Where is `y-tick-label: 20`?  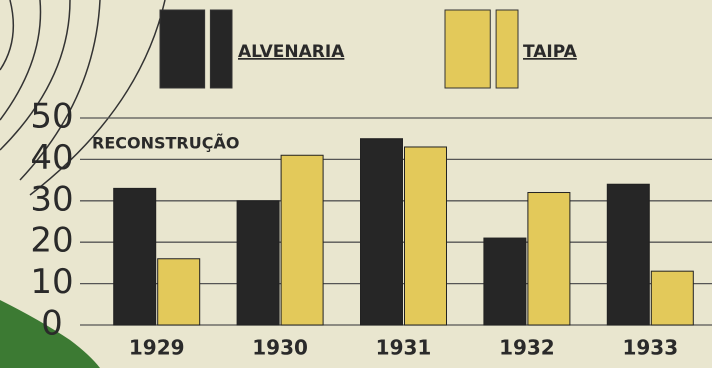 y-tick-label: 20 is located at coordinates (51, 241).